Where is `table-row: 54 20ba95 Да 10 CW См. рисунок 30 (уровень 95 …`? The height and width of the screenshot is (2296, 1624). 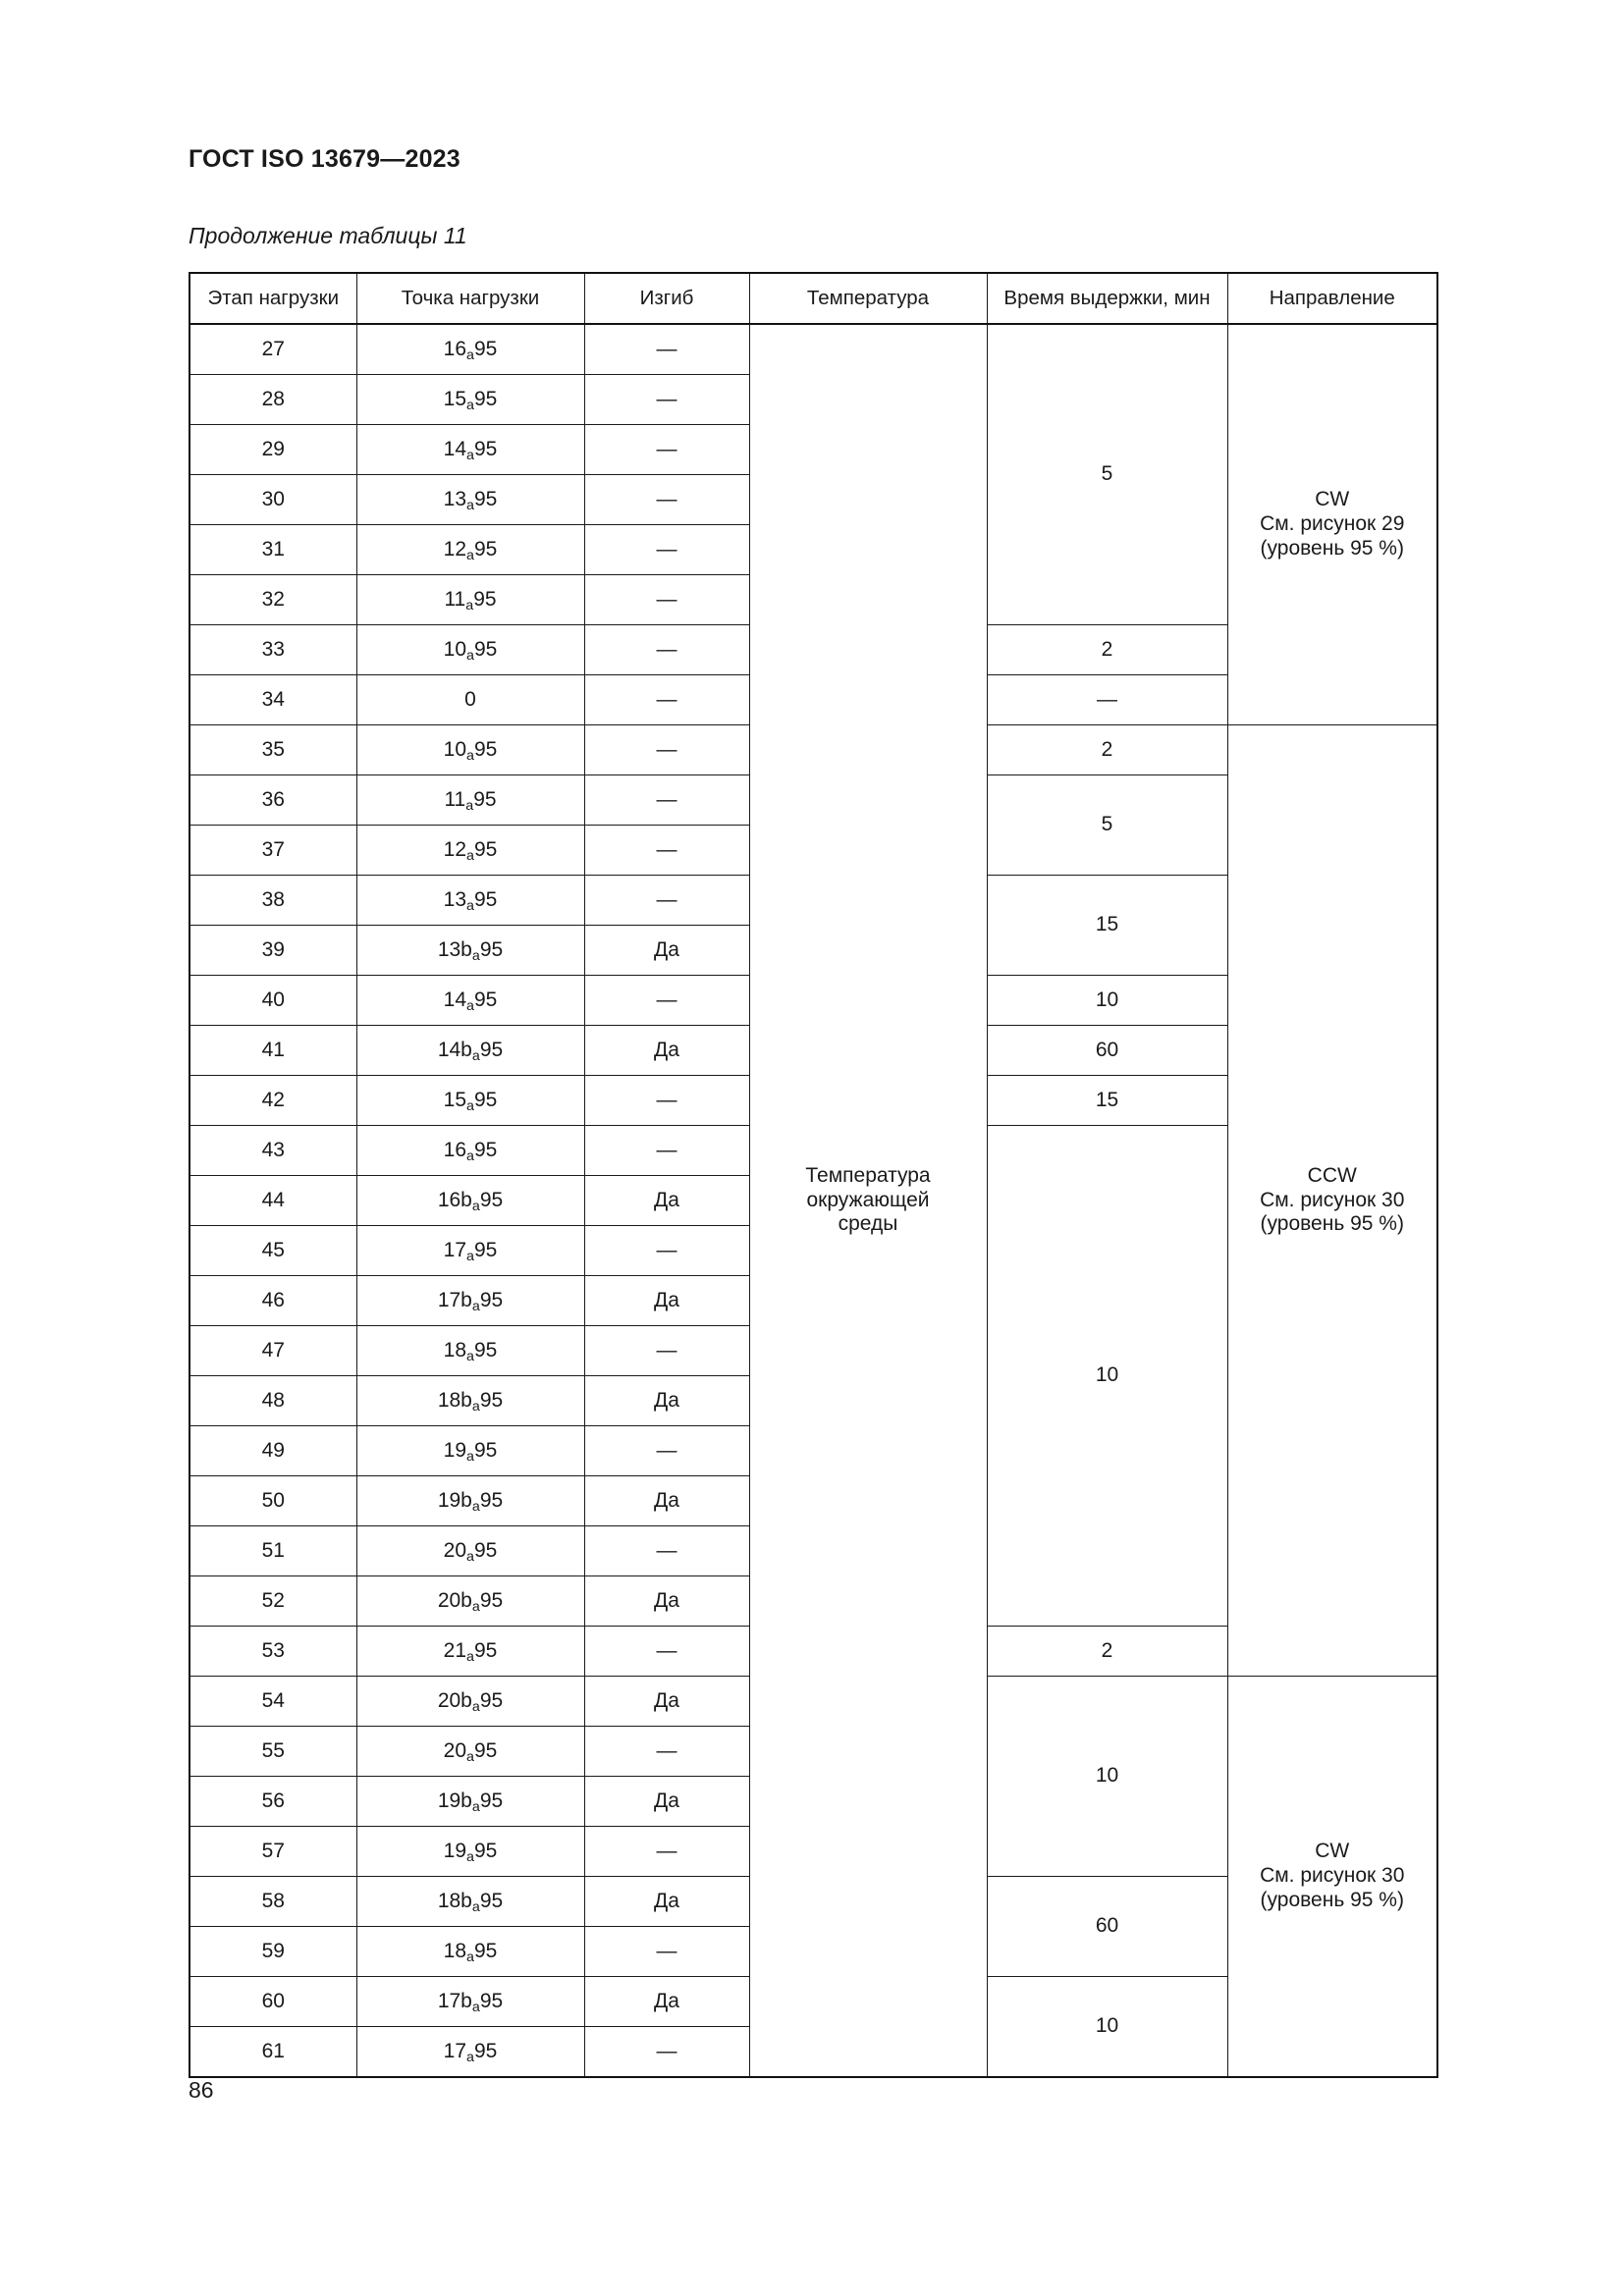
table-row: 54 20ba95 Да 10 CW См. рисунок 30 (уровень 95 … is located at coordinates (813, 1877).